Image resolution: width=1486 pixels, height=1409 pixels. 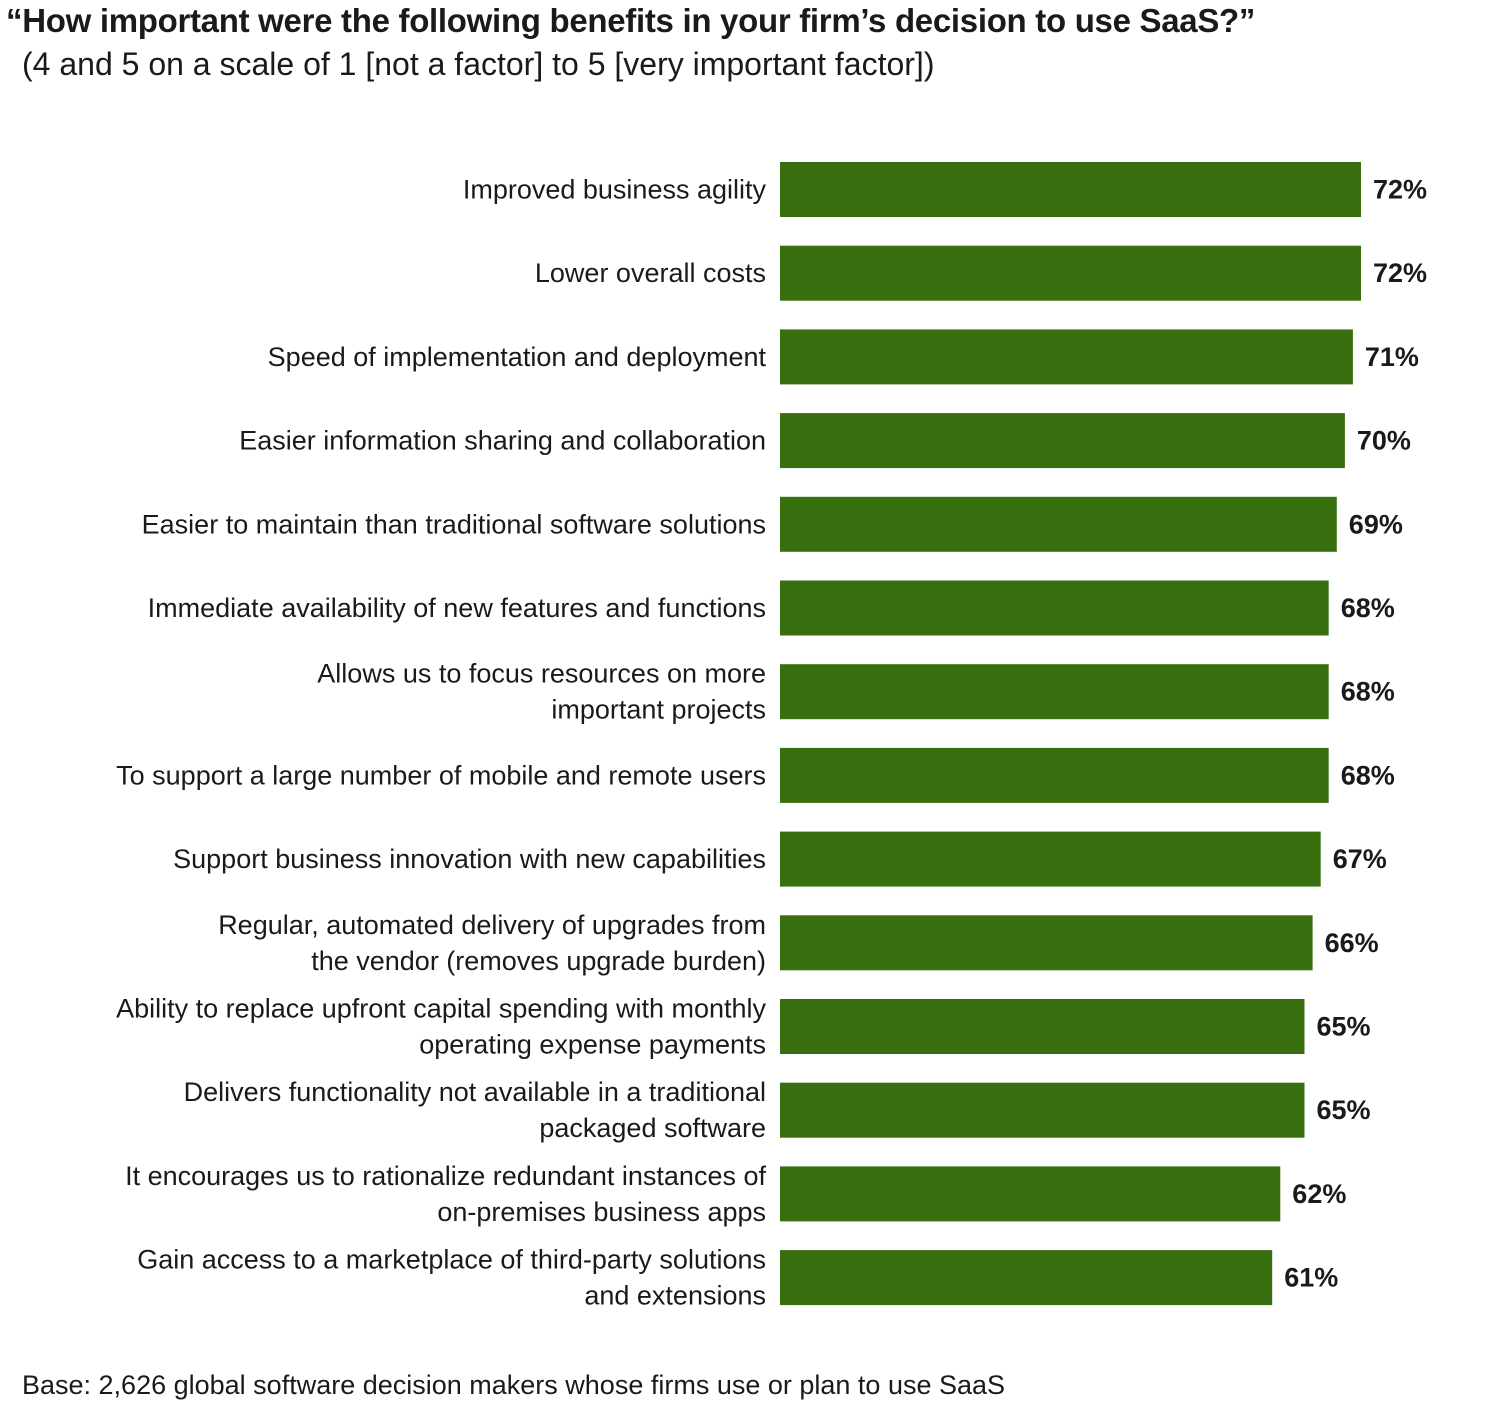 What do you see at coordinates (675, 1296) in the screenshot?
I see `category-label: and extensions` at bounding box center [675, 1296].